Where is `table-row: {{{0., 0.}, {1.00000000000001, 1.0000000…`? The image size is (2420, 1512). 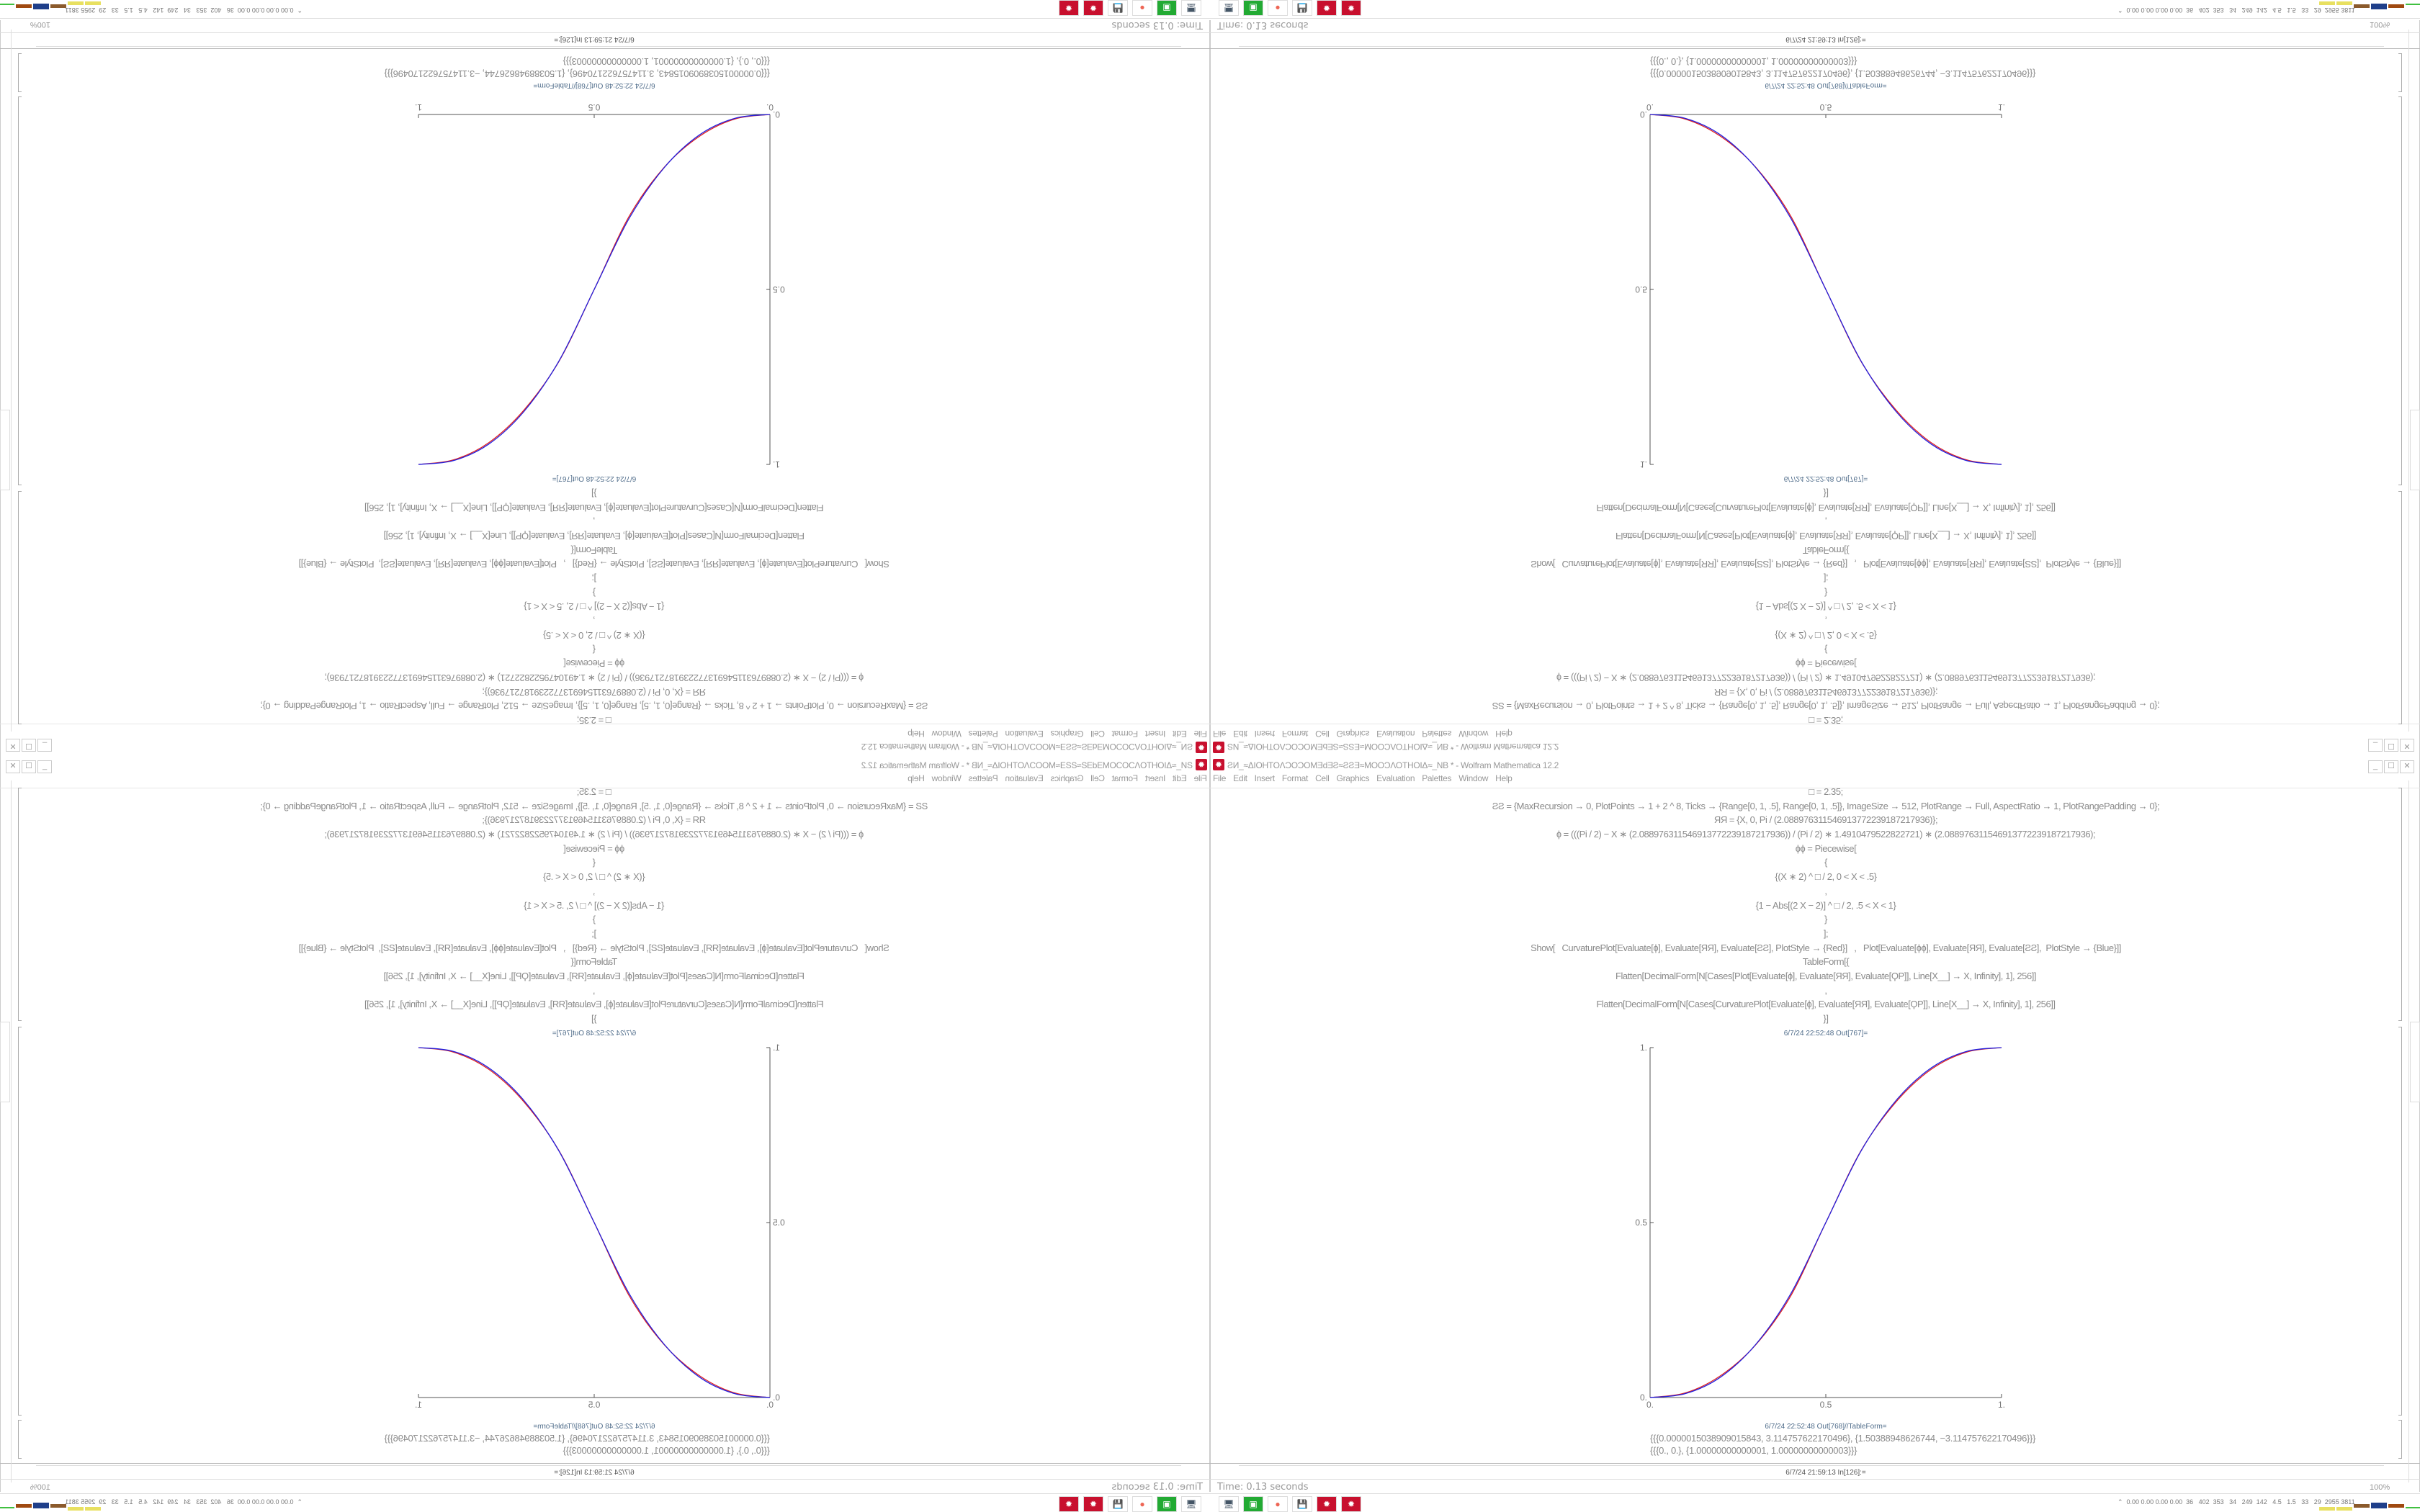
table-row: {{{0., 0.}, {1.00000000000001, 1.0000000… is located at coordinates (1753, 61).